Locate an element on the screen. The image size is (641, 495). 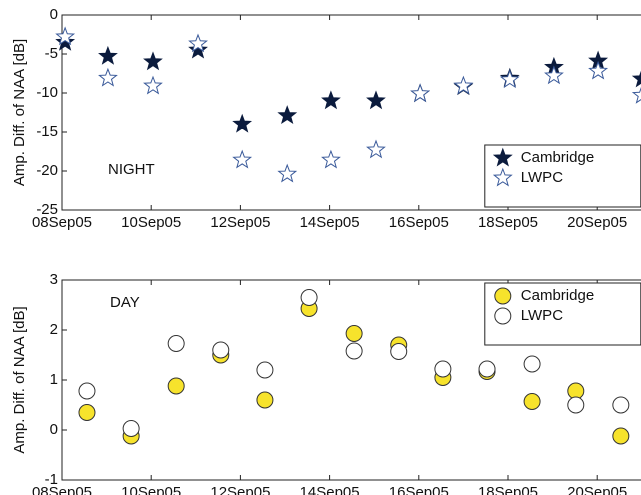
y-tick-label: -15 is located at coordinates (47, 131).